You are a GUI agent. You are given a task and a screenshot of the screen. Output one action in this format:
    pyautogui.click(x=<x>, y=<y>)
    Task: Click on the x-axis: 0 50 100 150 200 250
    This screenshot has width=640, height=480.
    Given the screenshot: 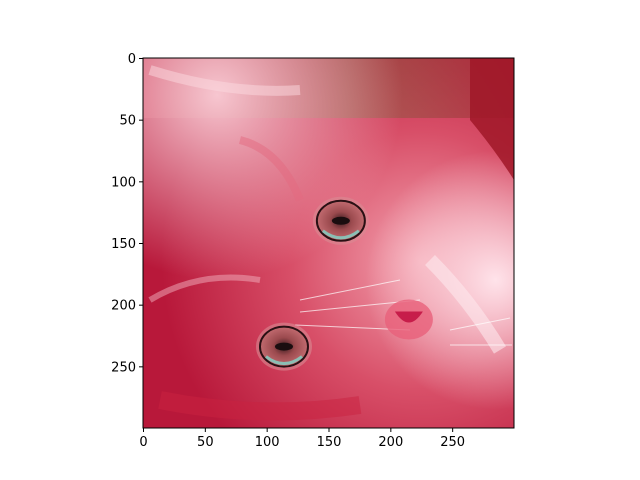 What is the action you would take?
    pyautogui.click(x=302, y=439)
    